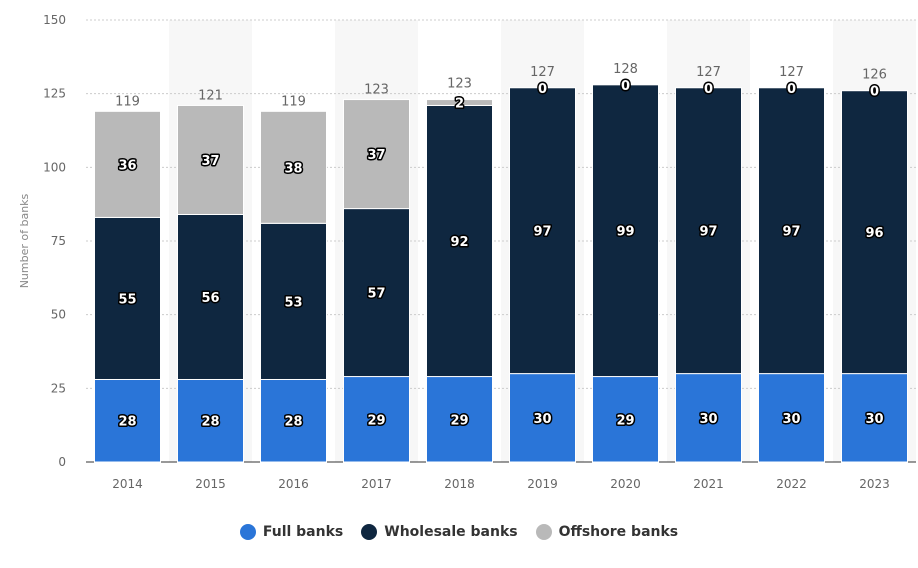 Image resolution: width=918 pixels, height=568 pixels. What do you see at coordinates (874, 484) in the screenshot?
I see `x-tick-label: 2023` at bounding box center [874, 484].